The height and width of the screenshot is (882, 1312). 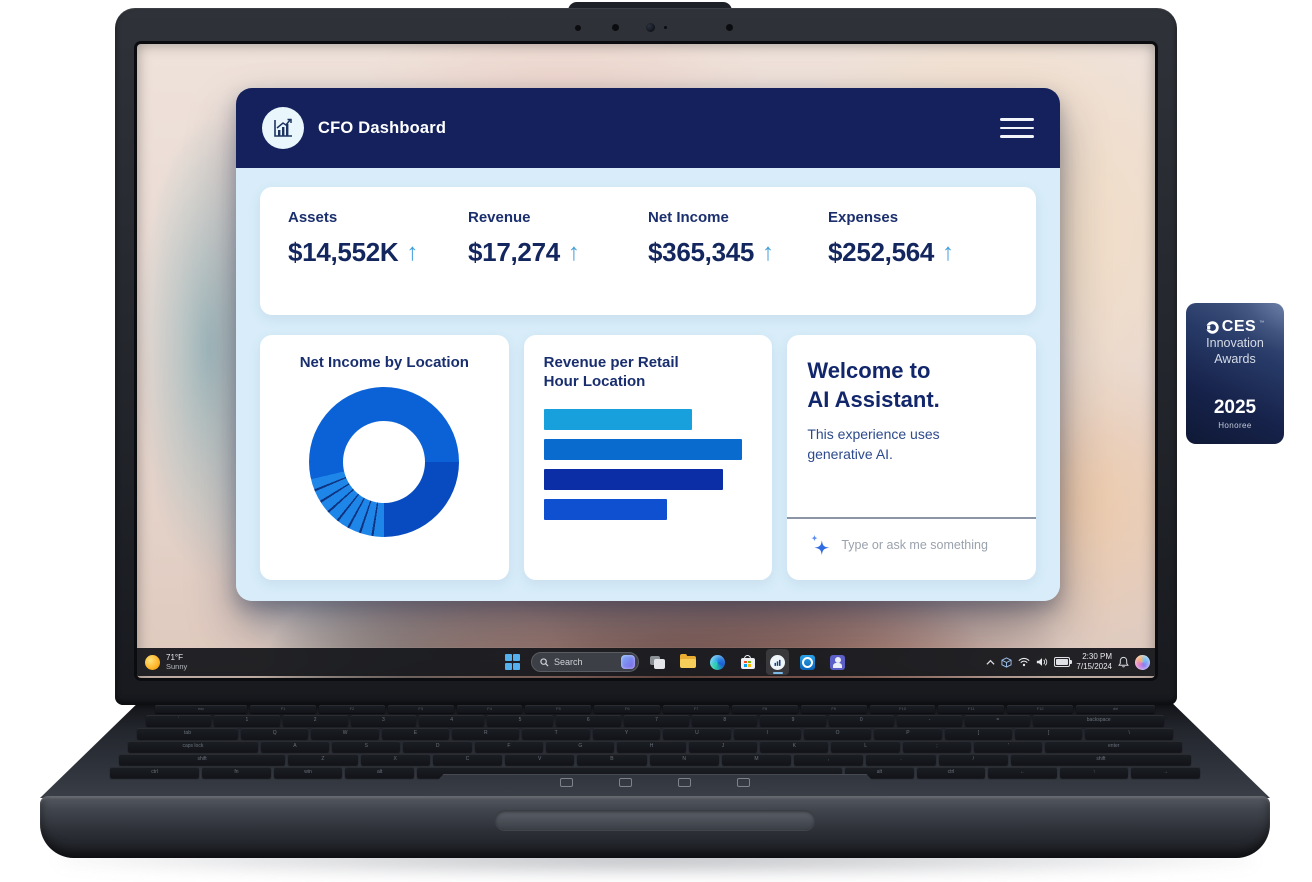 I want to click on system-tray: 2:30 PM 7/15/2024, so click(x=1068, y=662).